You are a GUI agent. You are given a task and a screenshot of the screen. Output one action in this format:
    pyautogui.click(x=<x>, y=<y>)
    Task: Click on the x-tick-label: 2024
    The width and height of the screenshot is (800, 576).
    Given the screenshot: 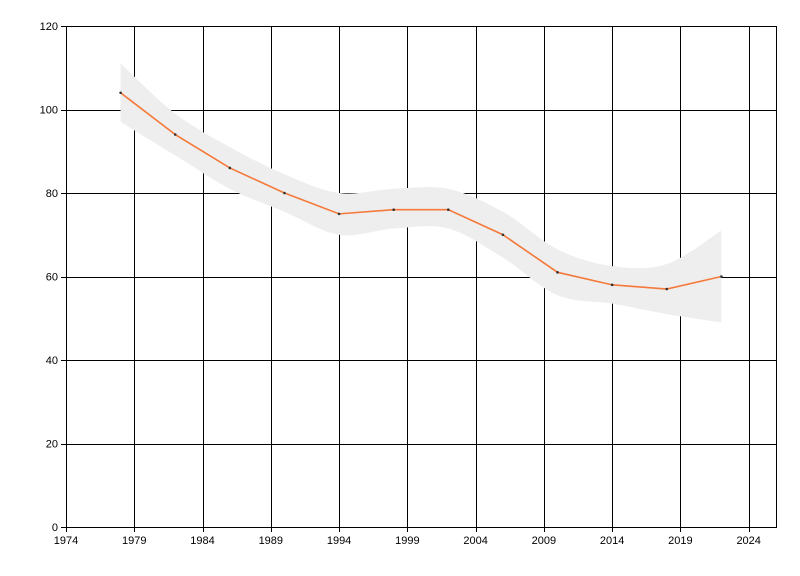 What is the action you would take?
    pyautogui.click(x=748, y=541)
    